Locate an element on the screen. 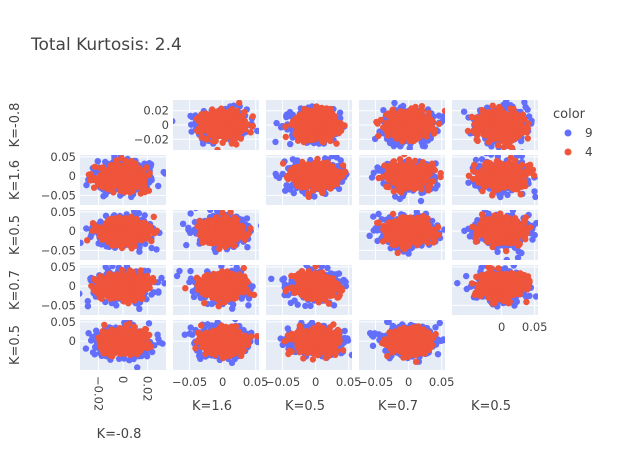 The width and height of the screenshot is (617, 450). chart-title: Total Kurtosis: 2.4 is located at coordinates (106, 45).